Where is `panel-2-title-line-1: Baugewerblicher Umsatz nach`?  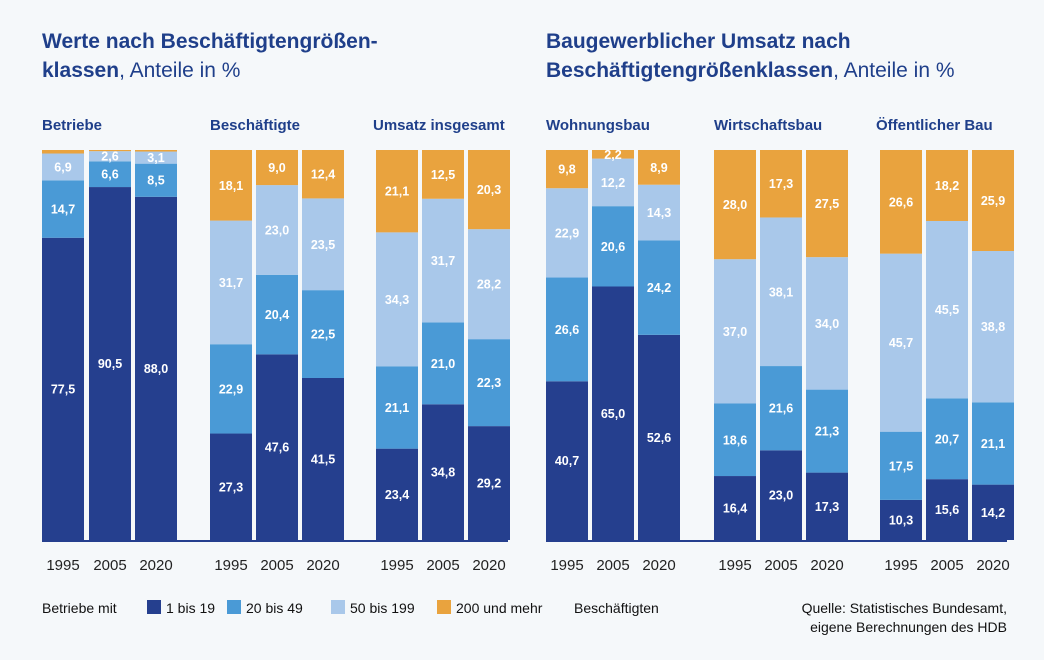 panel-2-title-line-1: Baugewerblicher Umsatz nach is located at coordinates (698, 41).